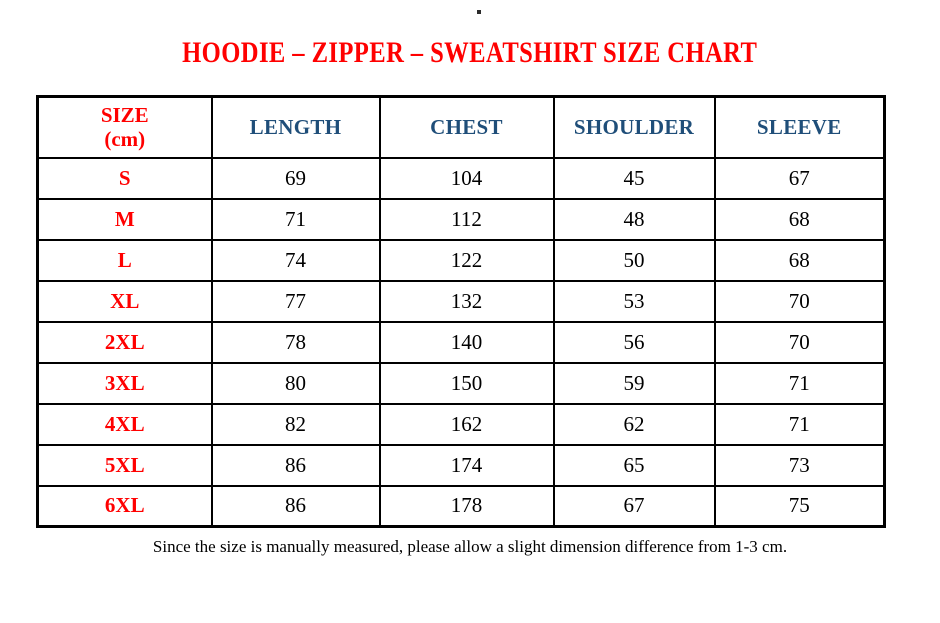 This screenshot has height=623, width=940. I want to click on value-cell: 132, so click(466, 301).